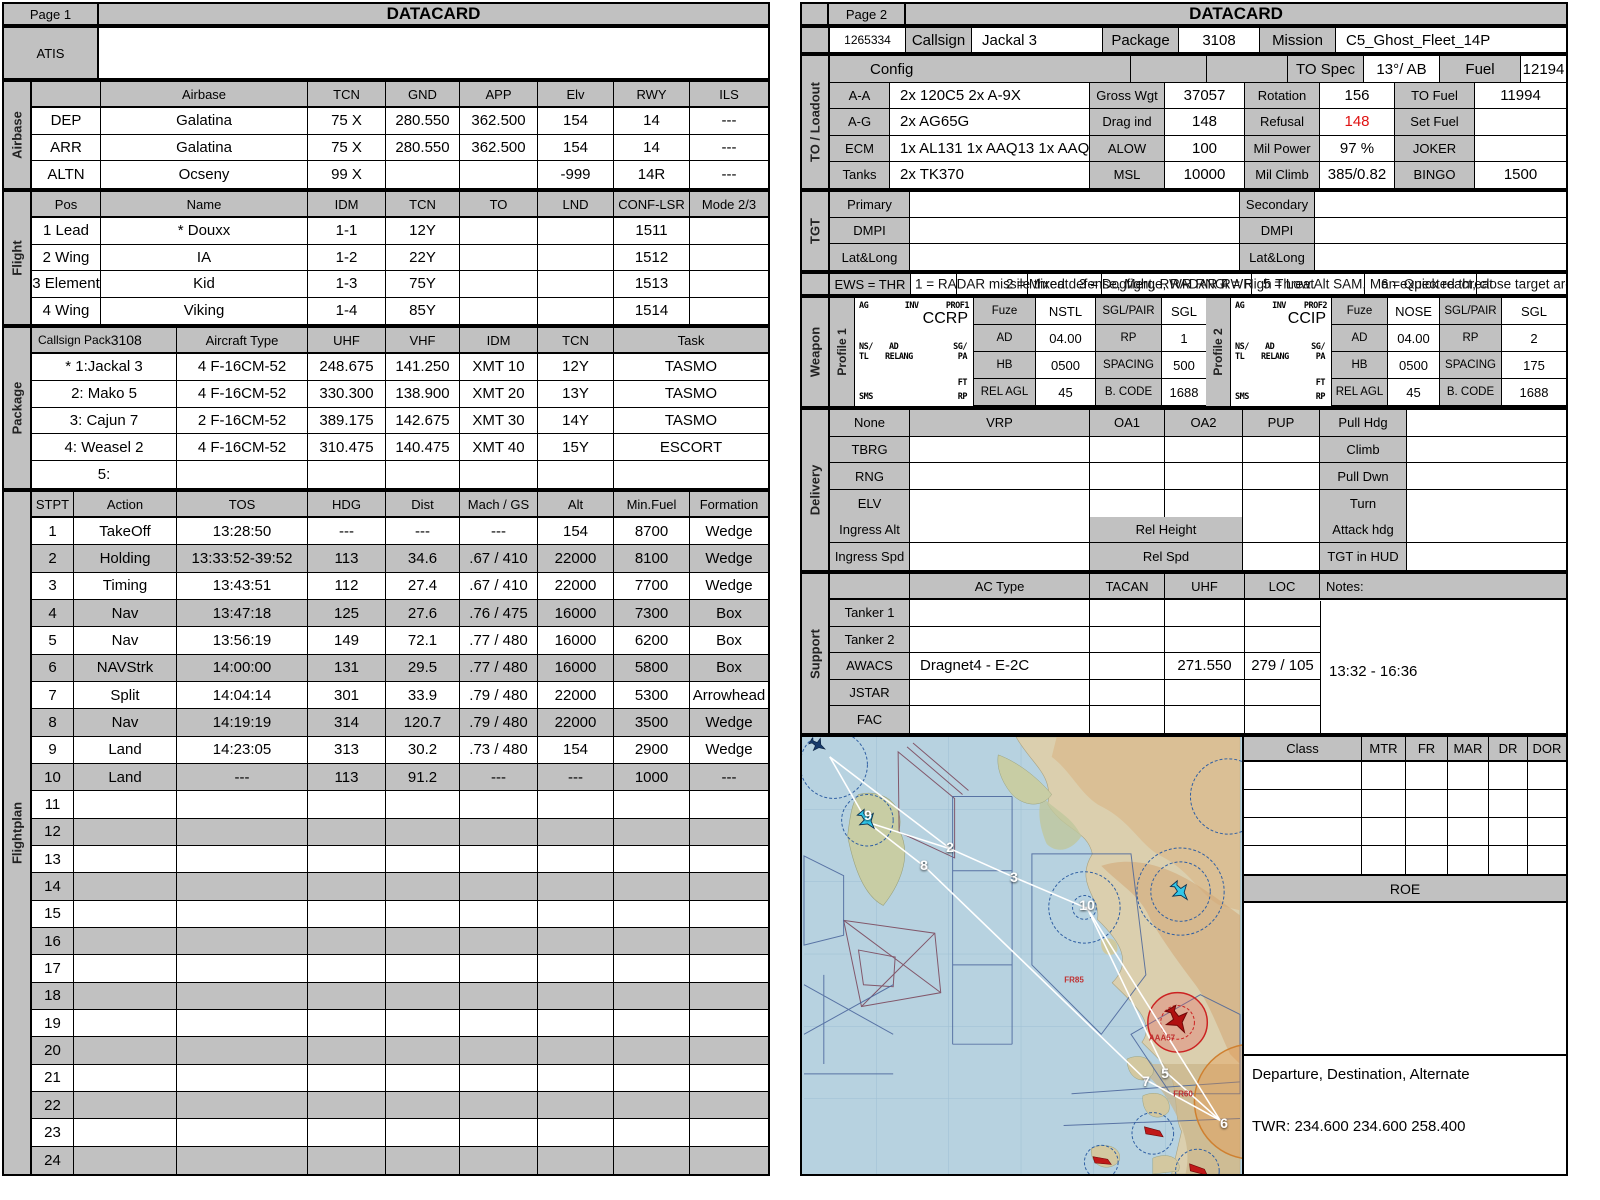  I want to click on table-row: Airbase TCN GND APP Elv RWY ILS, so click(400, 95).